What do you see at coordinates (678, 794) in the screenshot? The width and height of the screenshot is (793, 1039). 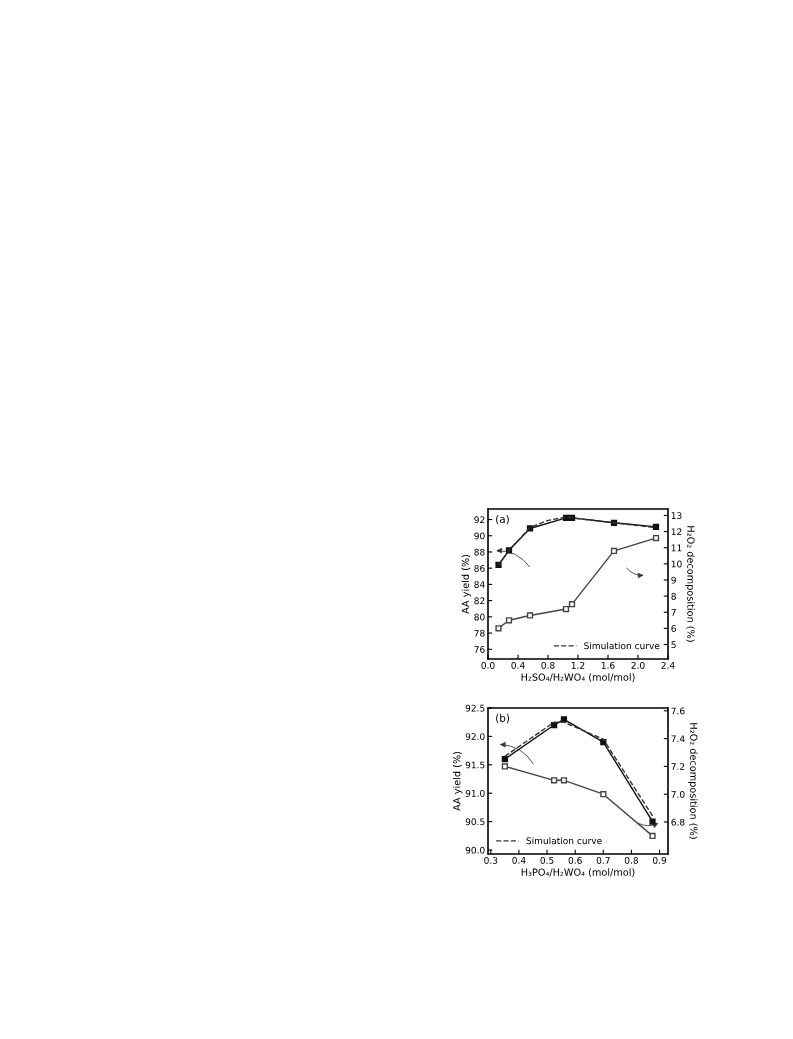 I see `y2-tick-label: 7.0` at bounding box center [678, 794].